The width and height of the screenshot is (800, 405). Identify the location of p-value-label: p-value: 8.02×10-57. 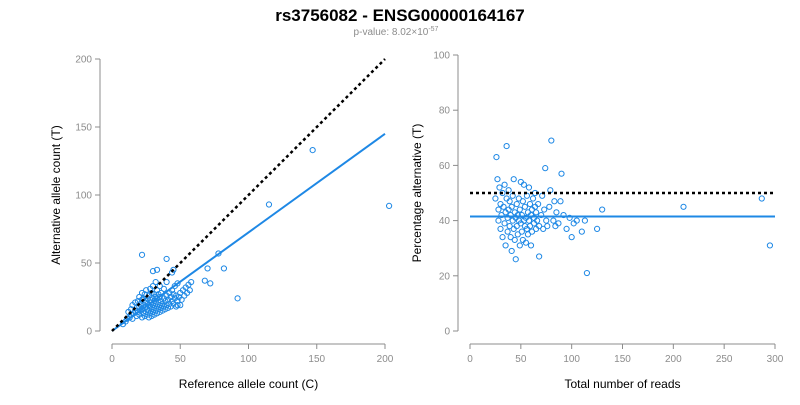
(396, 32).